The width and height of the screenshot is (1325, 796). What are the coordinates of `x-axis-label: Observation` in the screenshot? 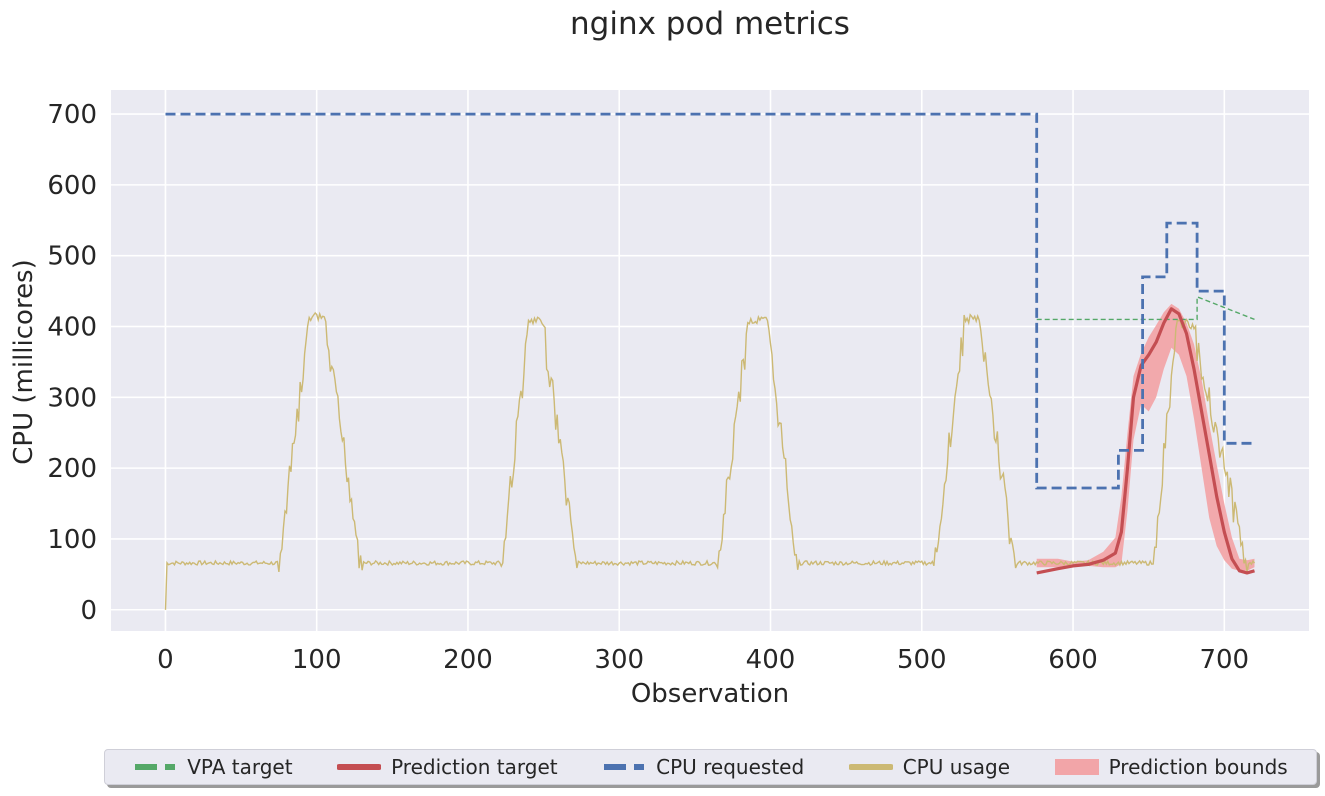 It's located at (710, 694).